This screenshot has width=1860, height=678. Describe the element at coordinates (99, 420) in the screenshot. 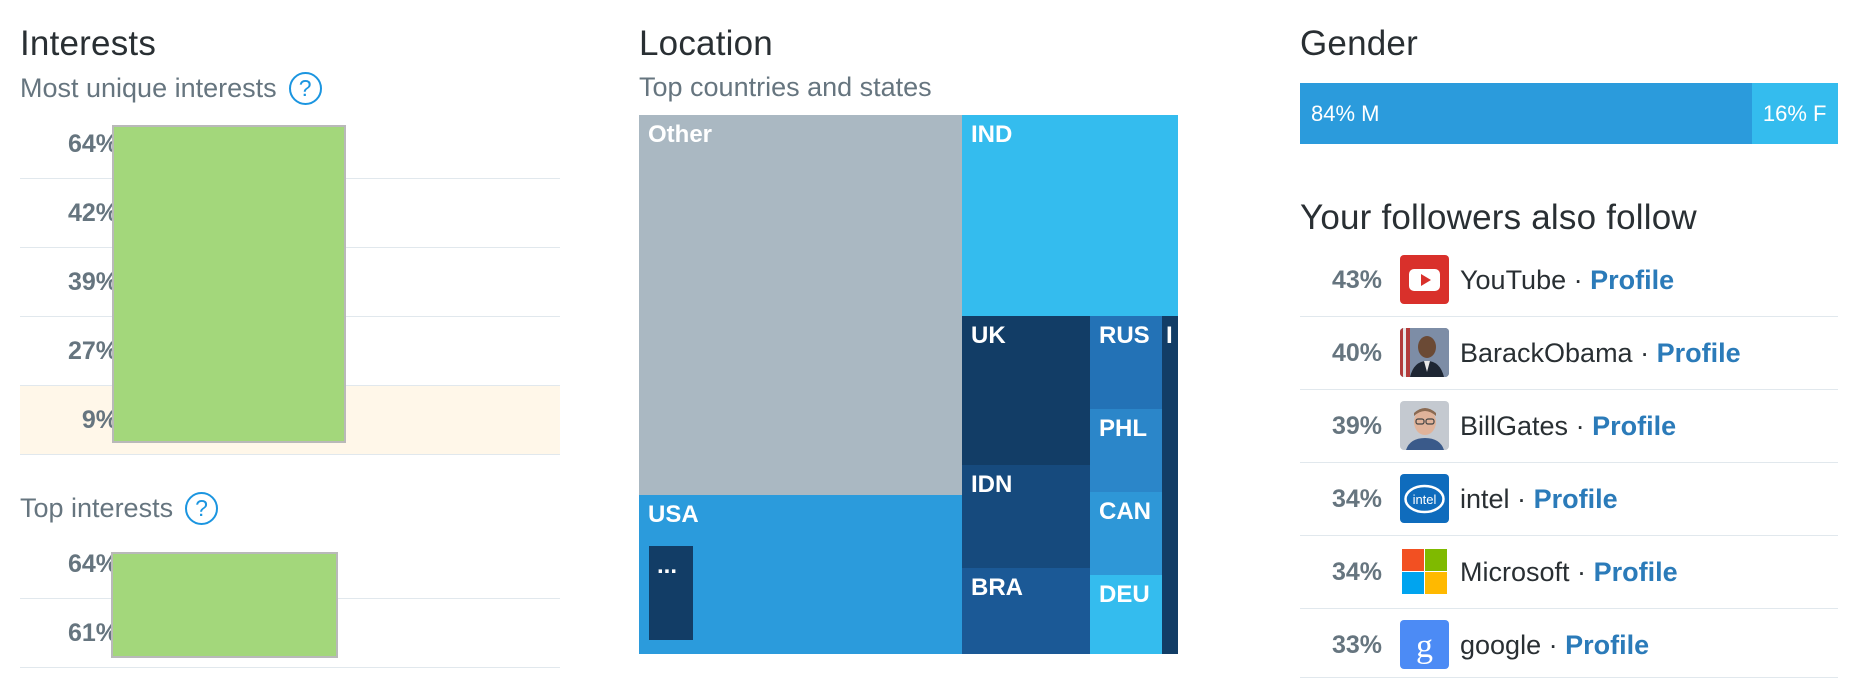

I see `interest-pct: 9%` at that location.